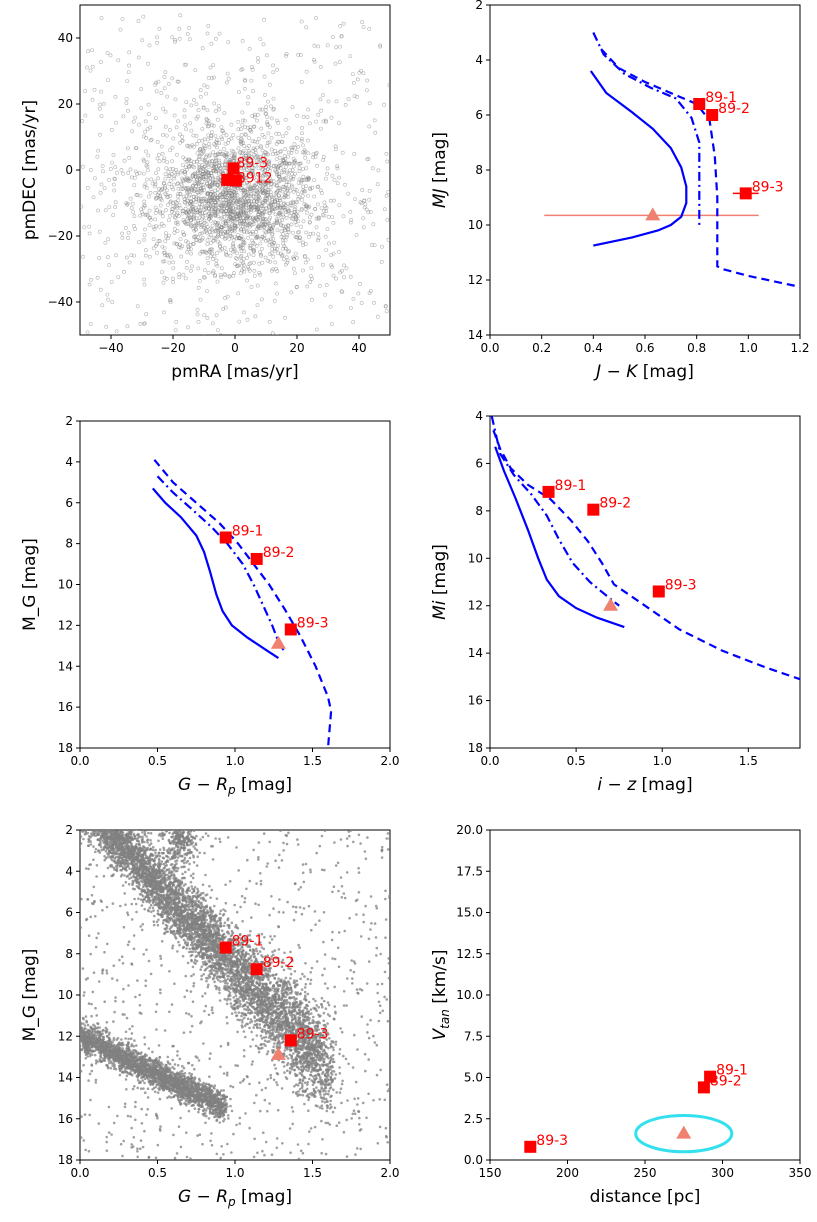 The image size is (817, 1222). Describe the element at coordinates (541, 348) in the screenshot. I see `x-tick-label: 0.2` at that location.